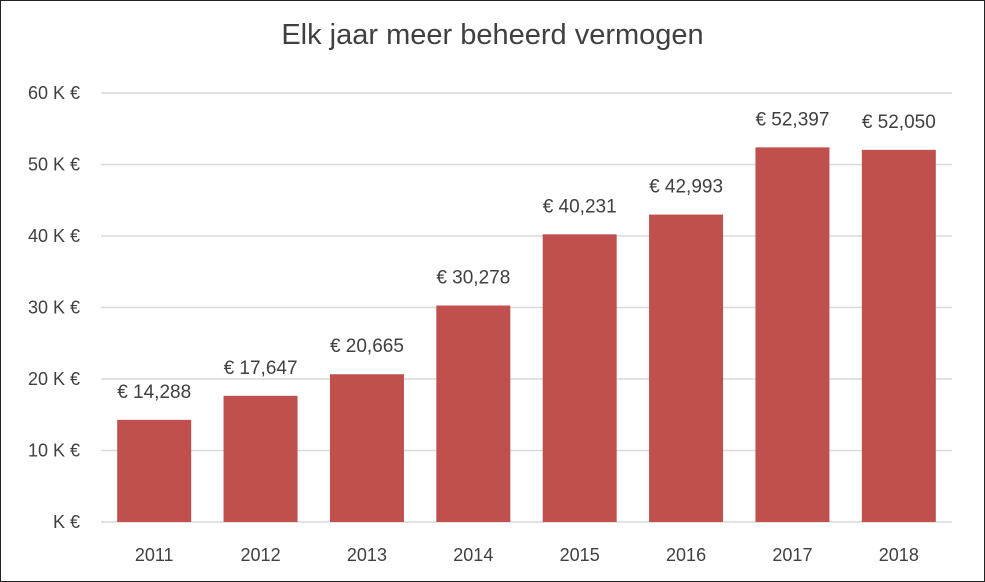 The image size is (985, 582). What do you see at coordinates (580, 206) in the screenshot?
I see `data-label: € 40,231` at bounding box center [580, 206].